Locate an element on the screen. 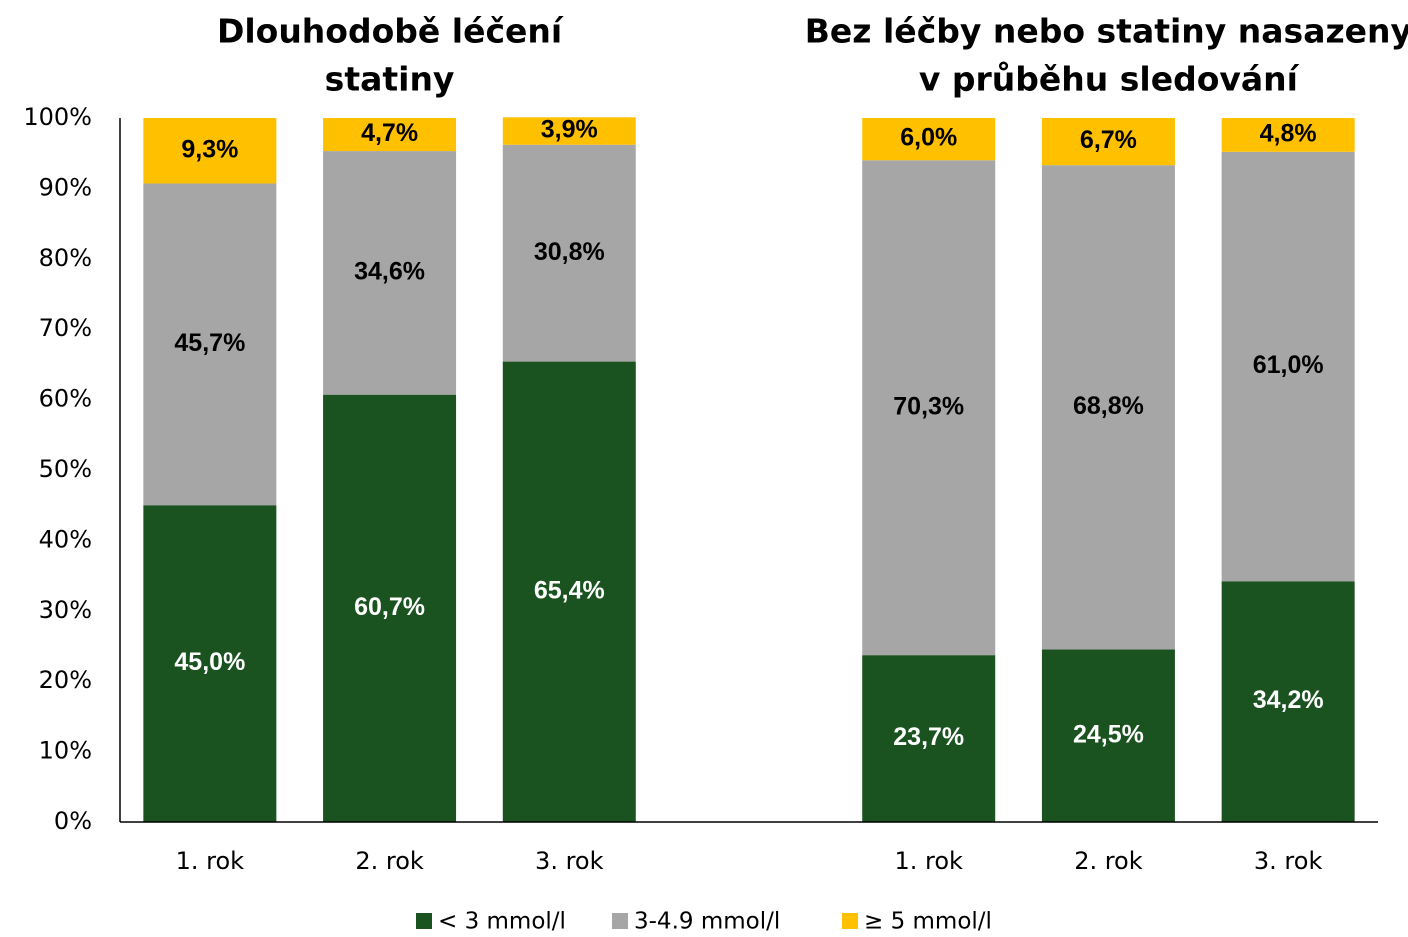 The height and width of the screenshot is (937, 1408). y-tick-label: 50% is located at coordinates (65, 469).